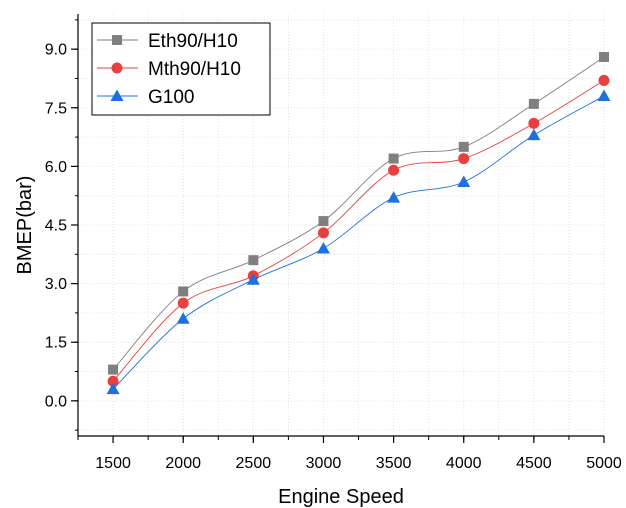 This screenshot has height=508, width=626. What do you see at coordinates (171, 97) in the screenshot?
I see `legend-label: G100` at bounding box center [171, 97].